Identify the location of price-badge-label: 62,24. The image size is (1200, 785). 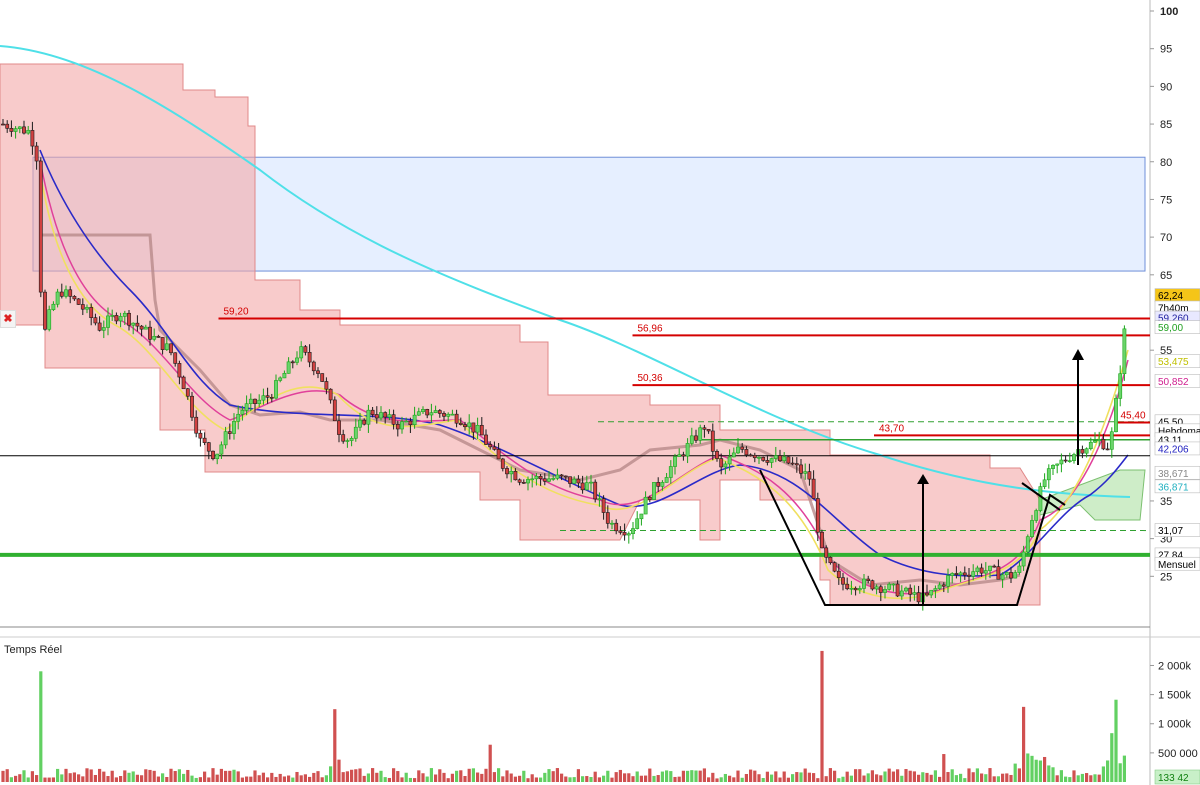
(1170, 296).